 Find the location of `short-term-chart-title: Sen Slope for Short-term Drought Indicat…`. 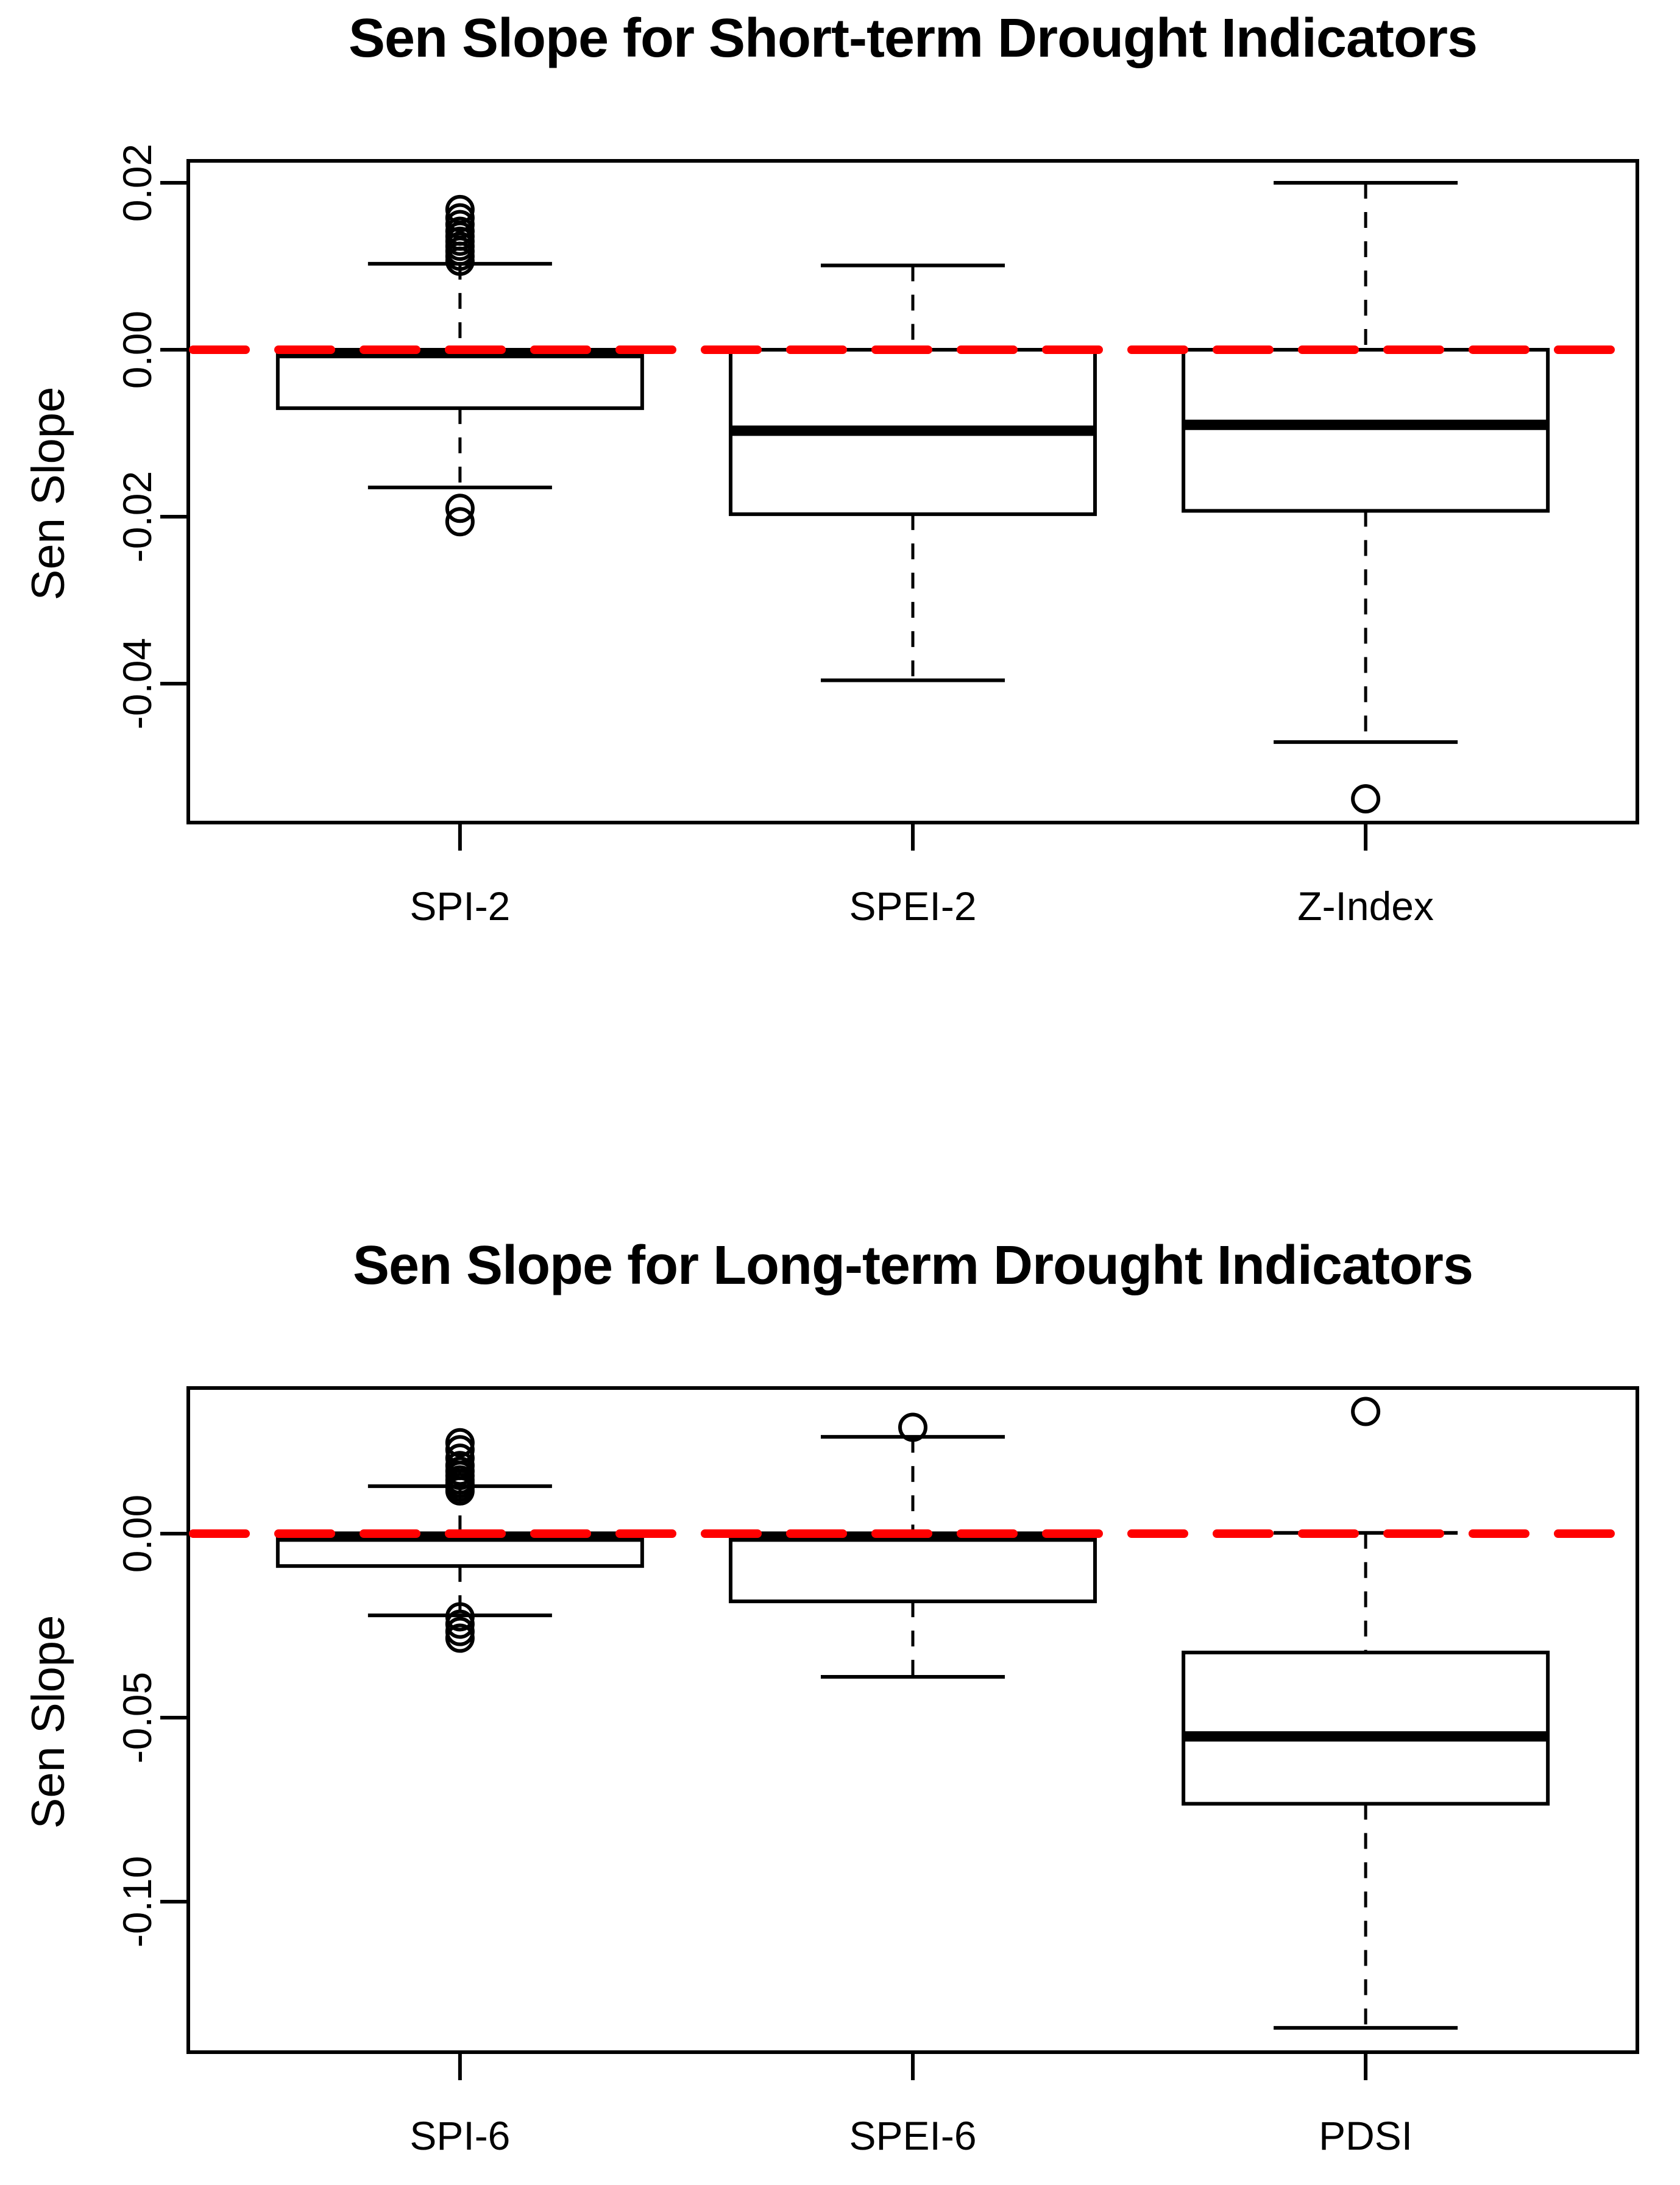

short-term-chart-title: Sen Slope for Short-term Drought Indicat… is located at coordinates (913, 38).